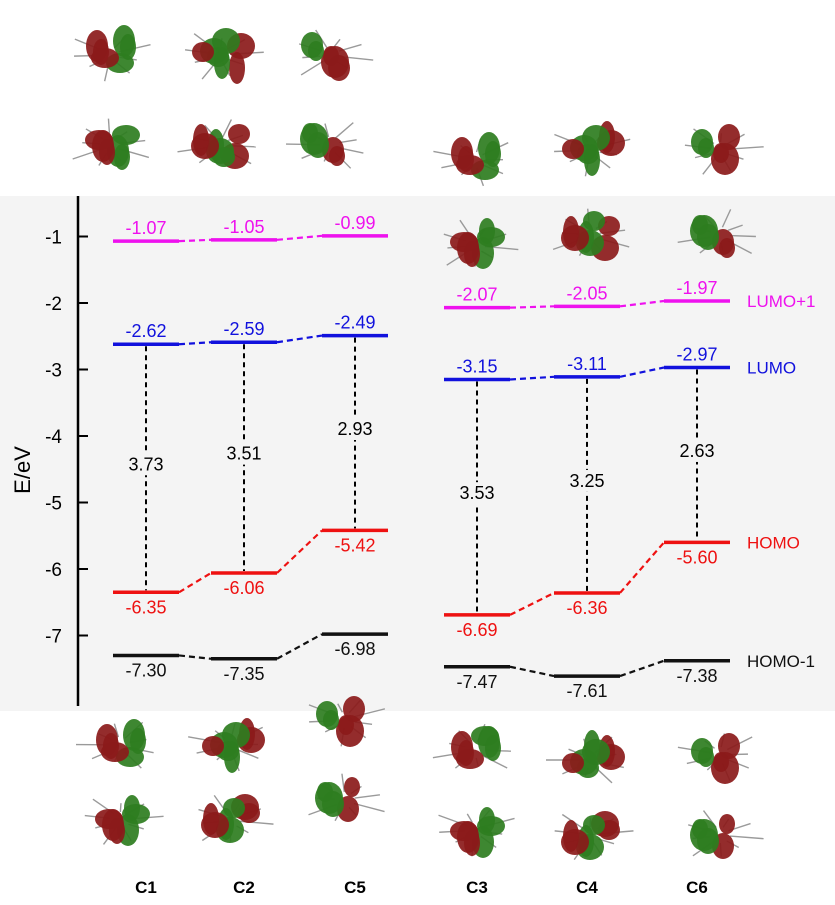 The width and height of the screenshot is (835, 905). I want to click on level-value-label: -1.07, so click(145, 228).